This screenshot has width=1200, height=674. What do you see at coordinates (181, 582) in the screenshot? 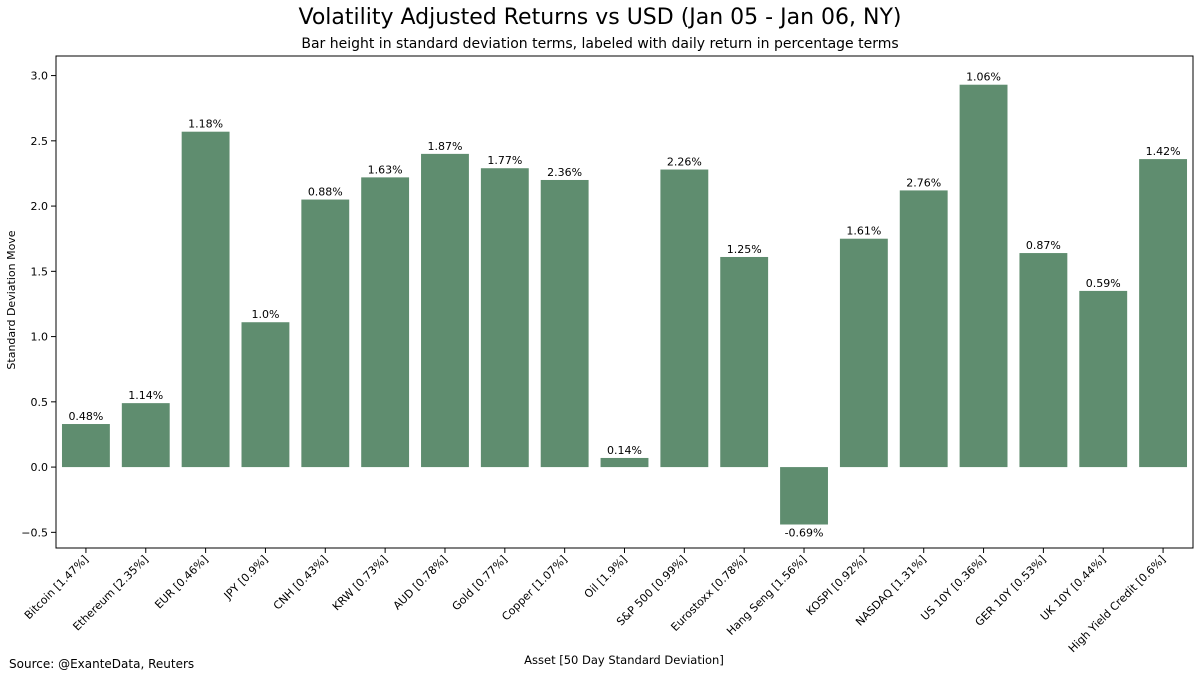
I see `x-tick-label: EUR [0.46%]` at bounding box center [181, 582].